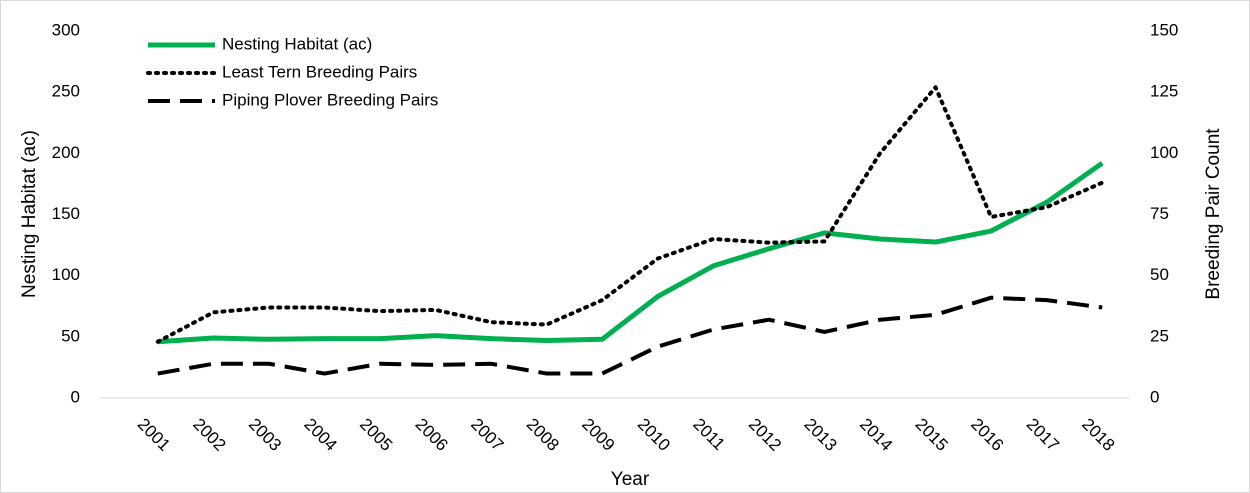 This screenshot has width=1250, height=493. I want to click on y-axis-title: Nesting Habitat (ac), so click(29, 214).